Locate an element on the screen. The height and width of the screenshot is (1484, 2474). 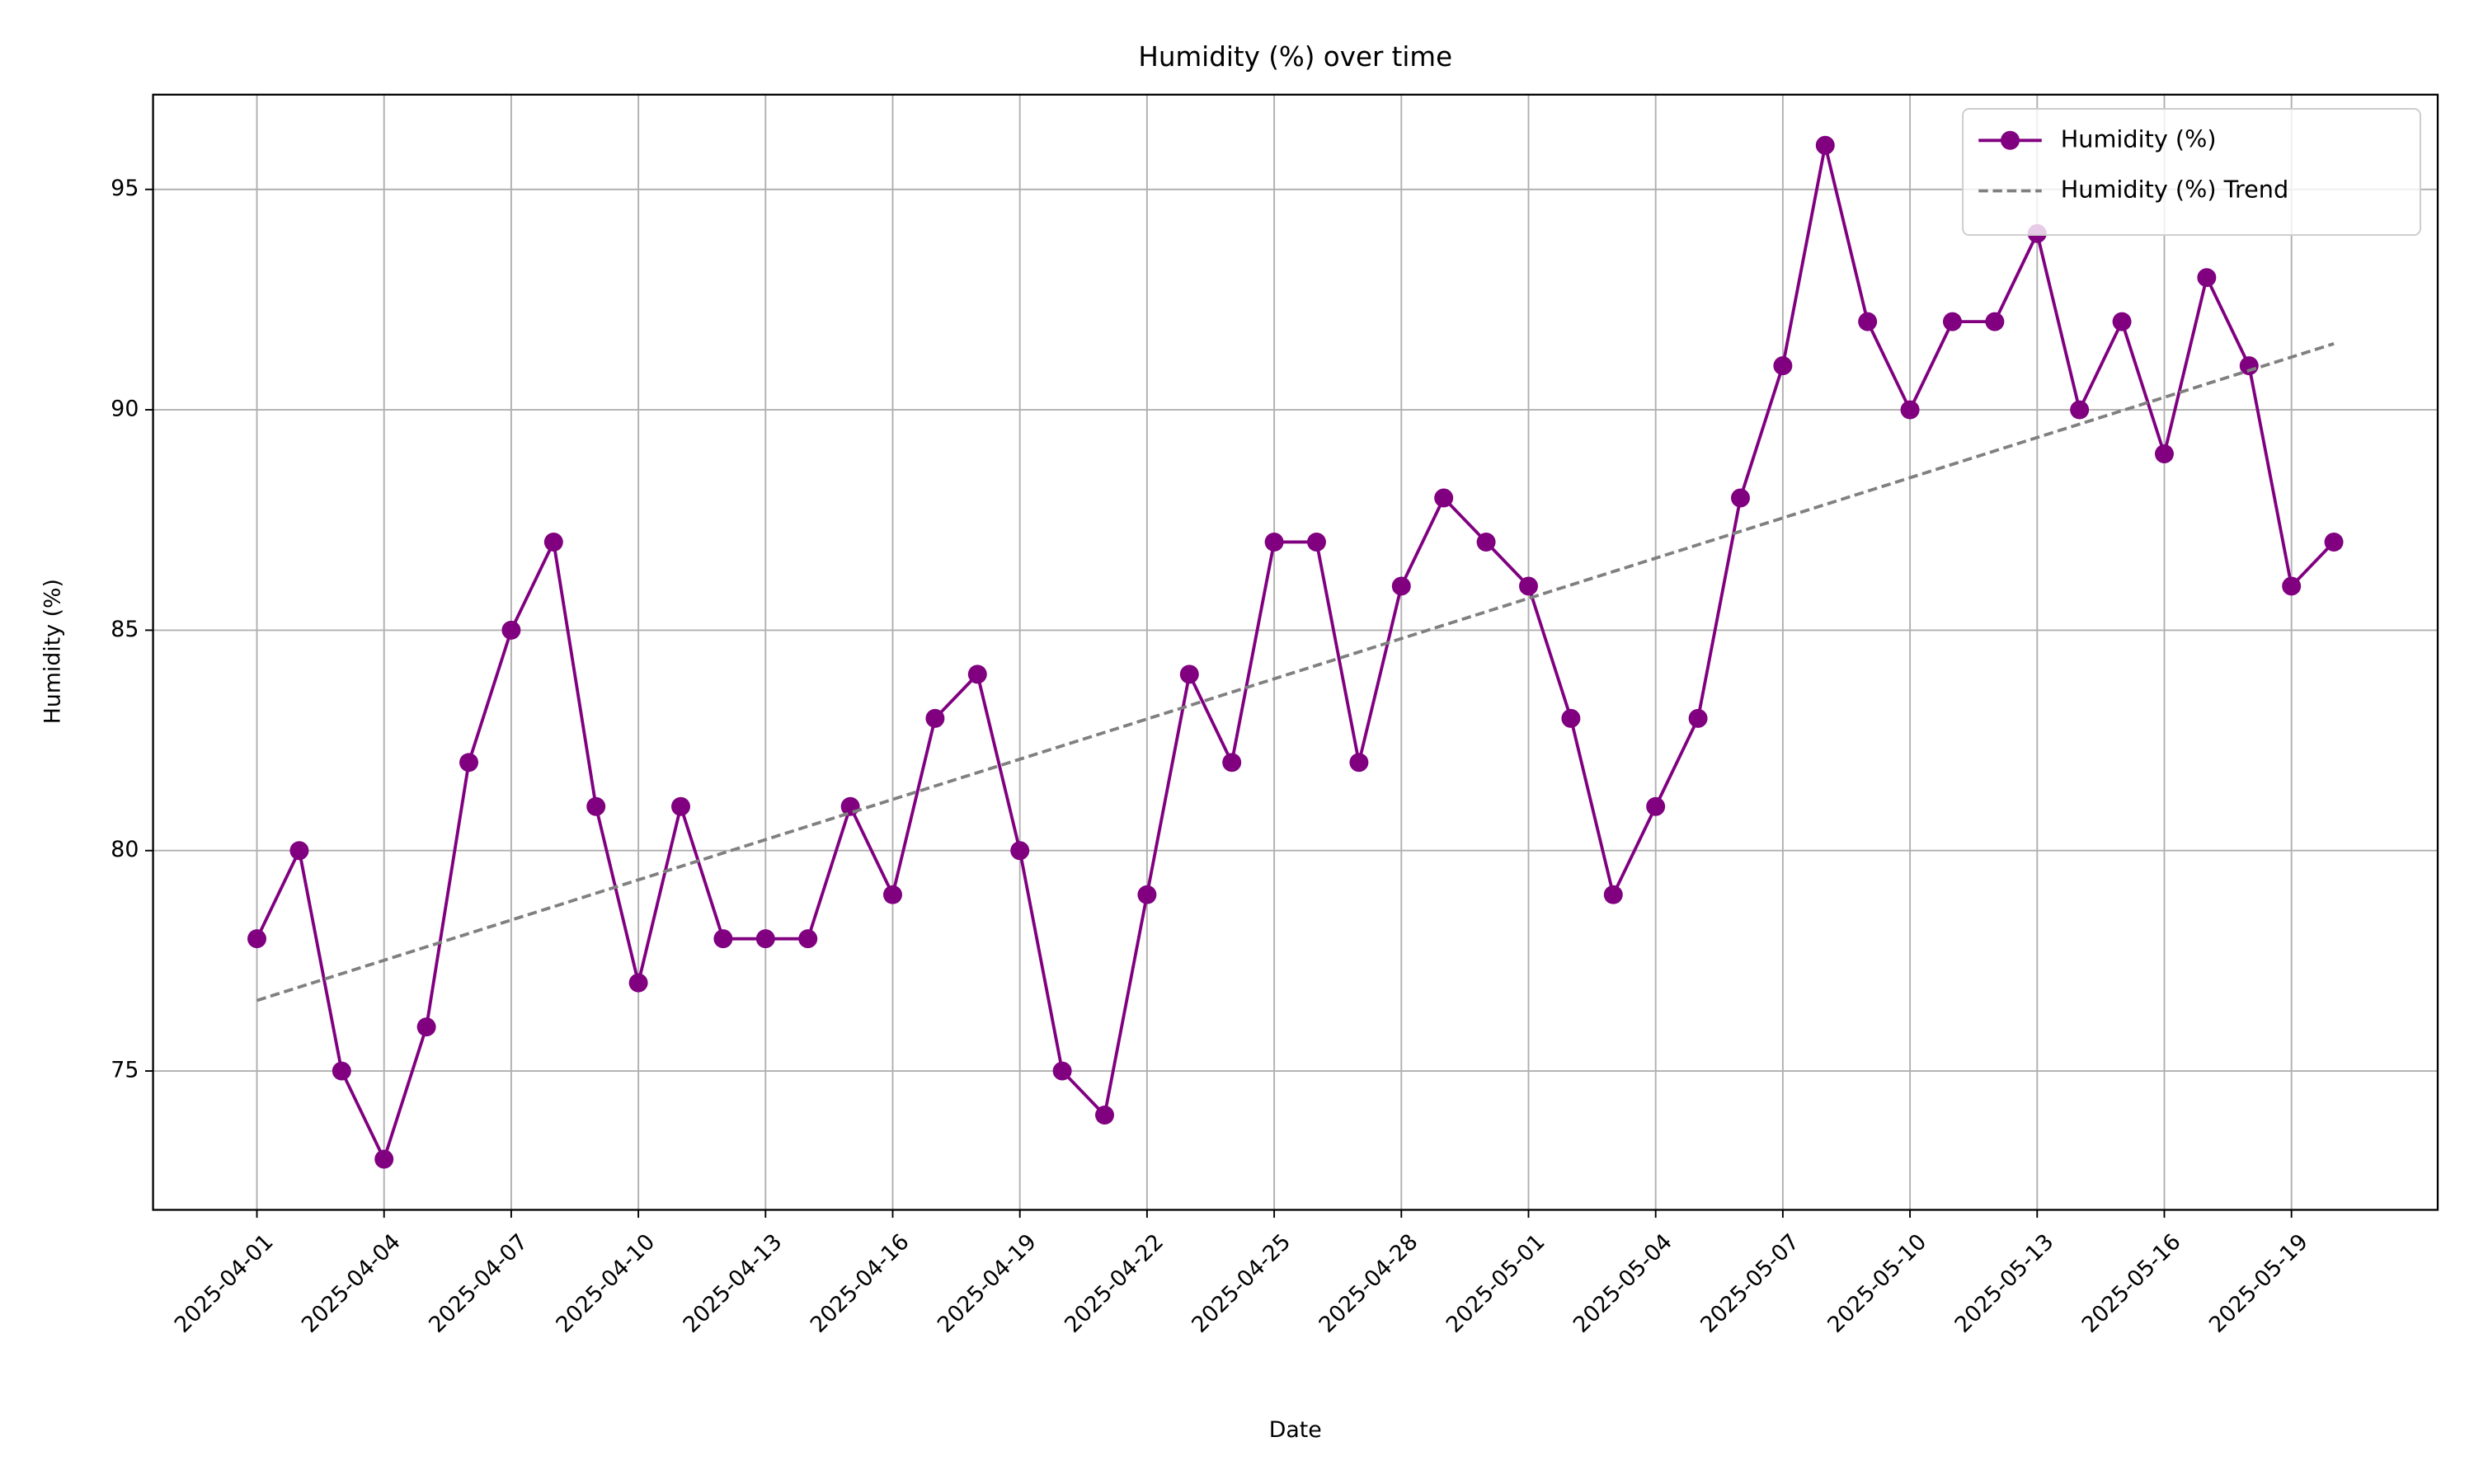
y-axis-label: Humidity (%) is located at coordinates (53, 651).